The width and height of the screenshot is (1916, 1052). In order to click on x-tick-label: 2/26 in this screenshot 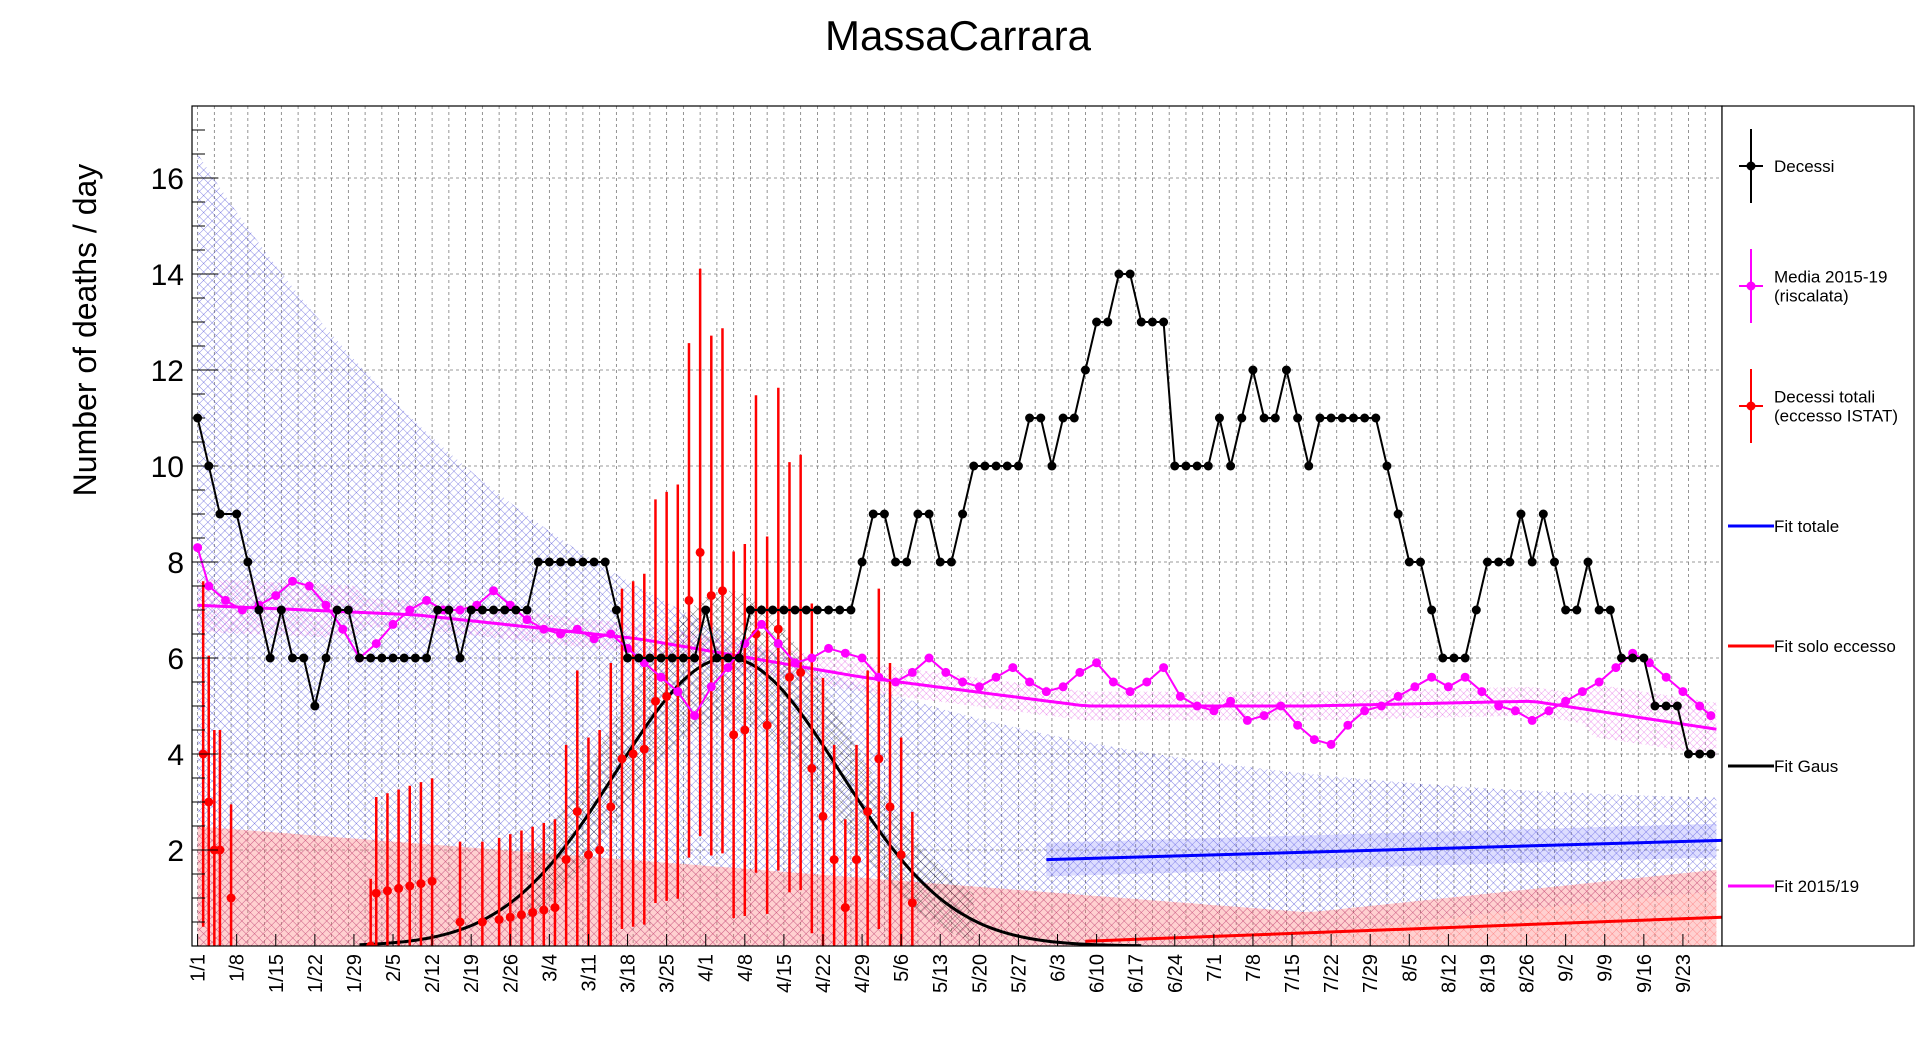, I will do `click(511, 973)`.